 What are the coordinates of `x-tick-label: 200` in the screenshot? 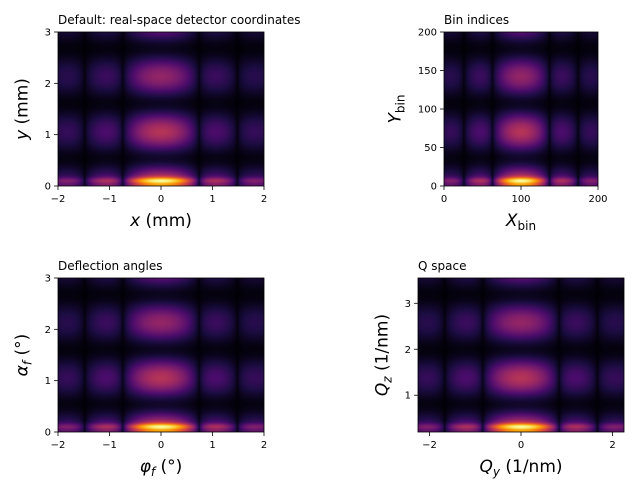 It's located at (597, 199).